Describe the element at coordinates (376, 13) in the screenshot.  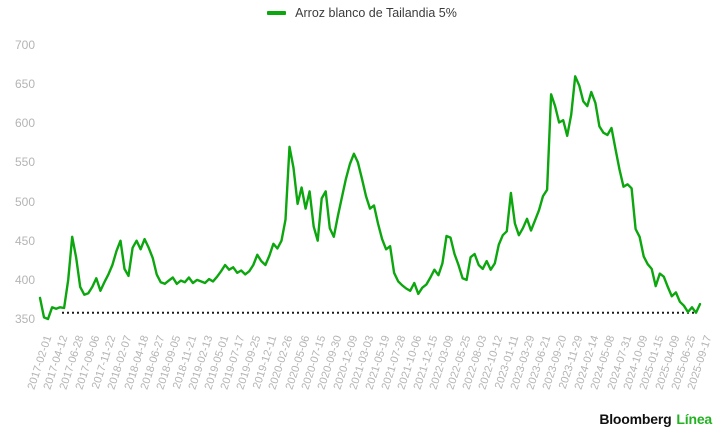
I see `legend-label: Arroz blanco de Tailandia 5%` at that location.